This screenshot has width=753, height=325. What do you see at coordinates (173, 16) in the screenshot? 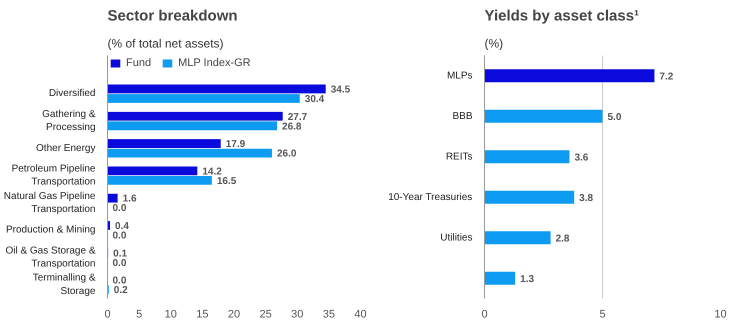
I see `chart-title: Sector breakdown` at bounding box center [173, 16].